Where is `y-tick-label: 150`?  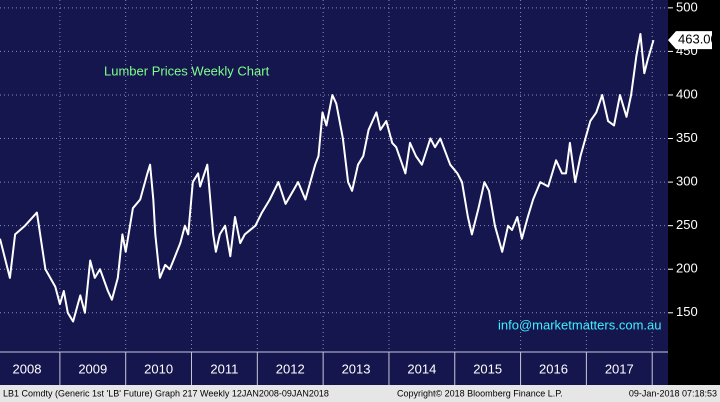 y-tick-label: 150 is located at coordinates (687, 311).